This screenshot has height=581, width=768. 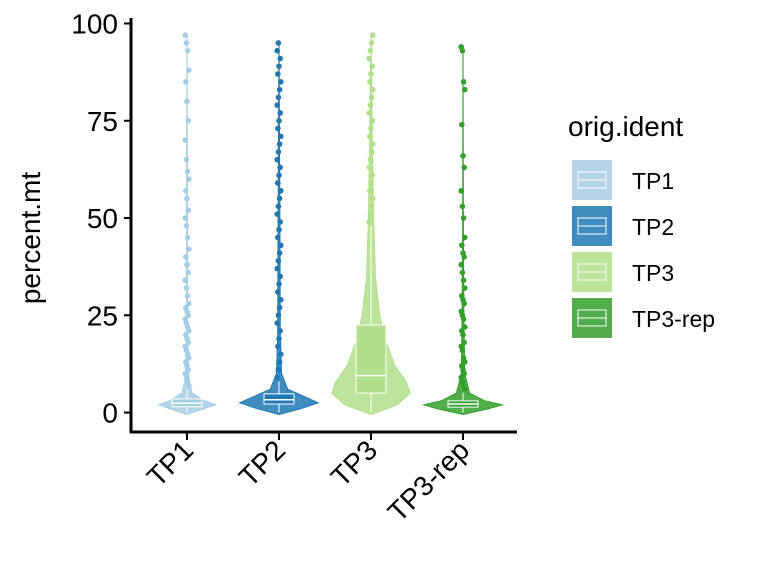 What do you see at coordinates (94, 23) in the screenshot?
I see `y-tick-label: 100` at bounding box center [94, 23].